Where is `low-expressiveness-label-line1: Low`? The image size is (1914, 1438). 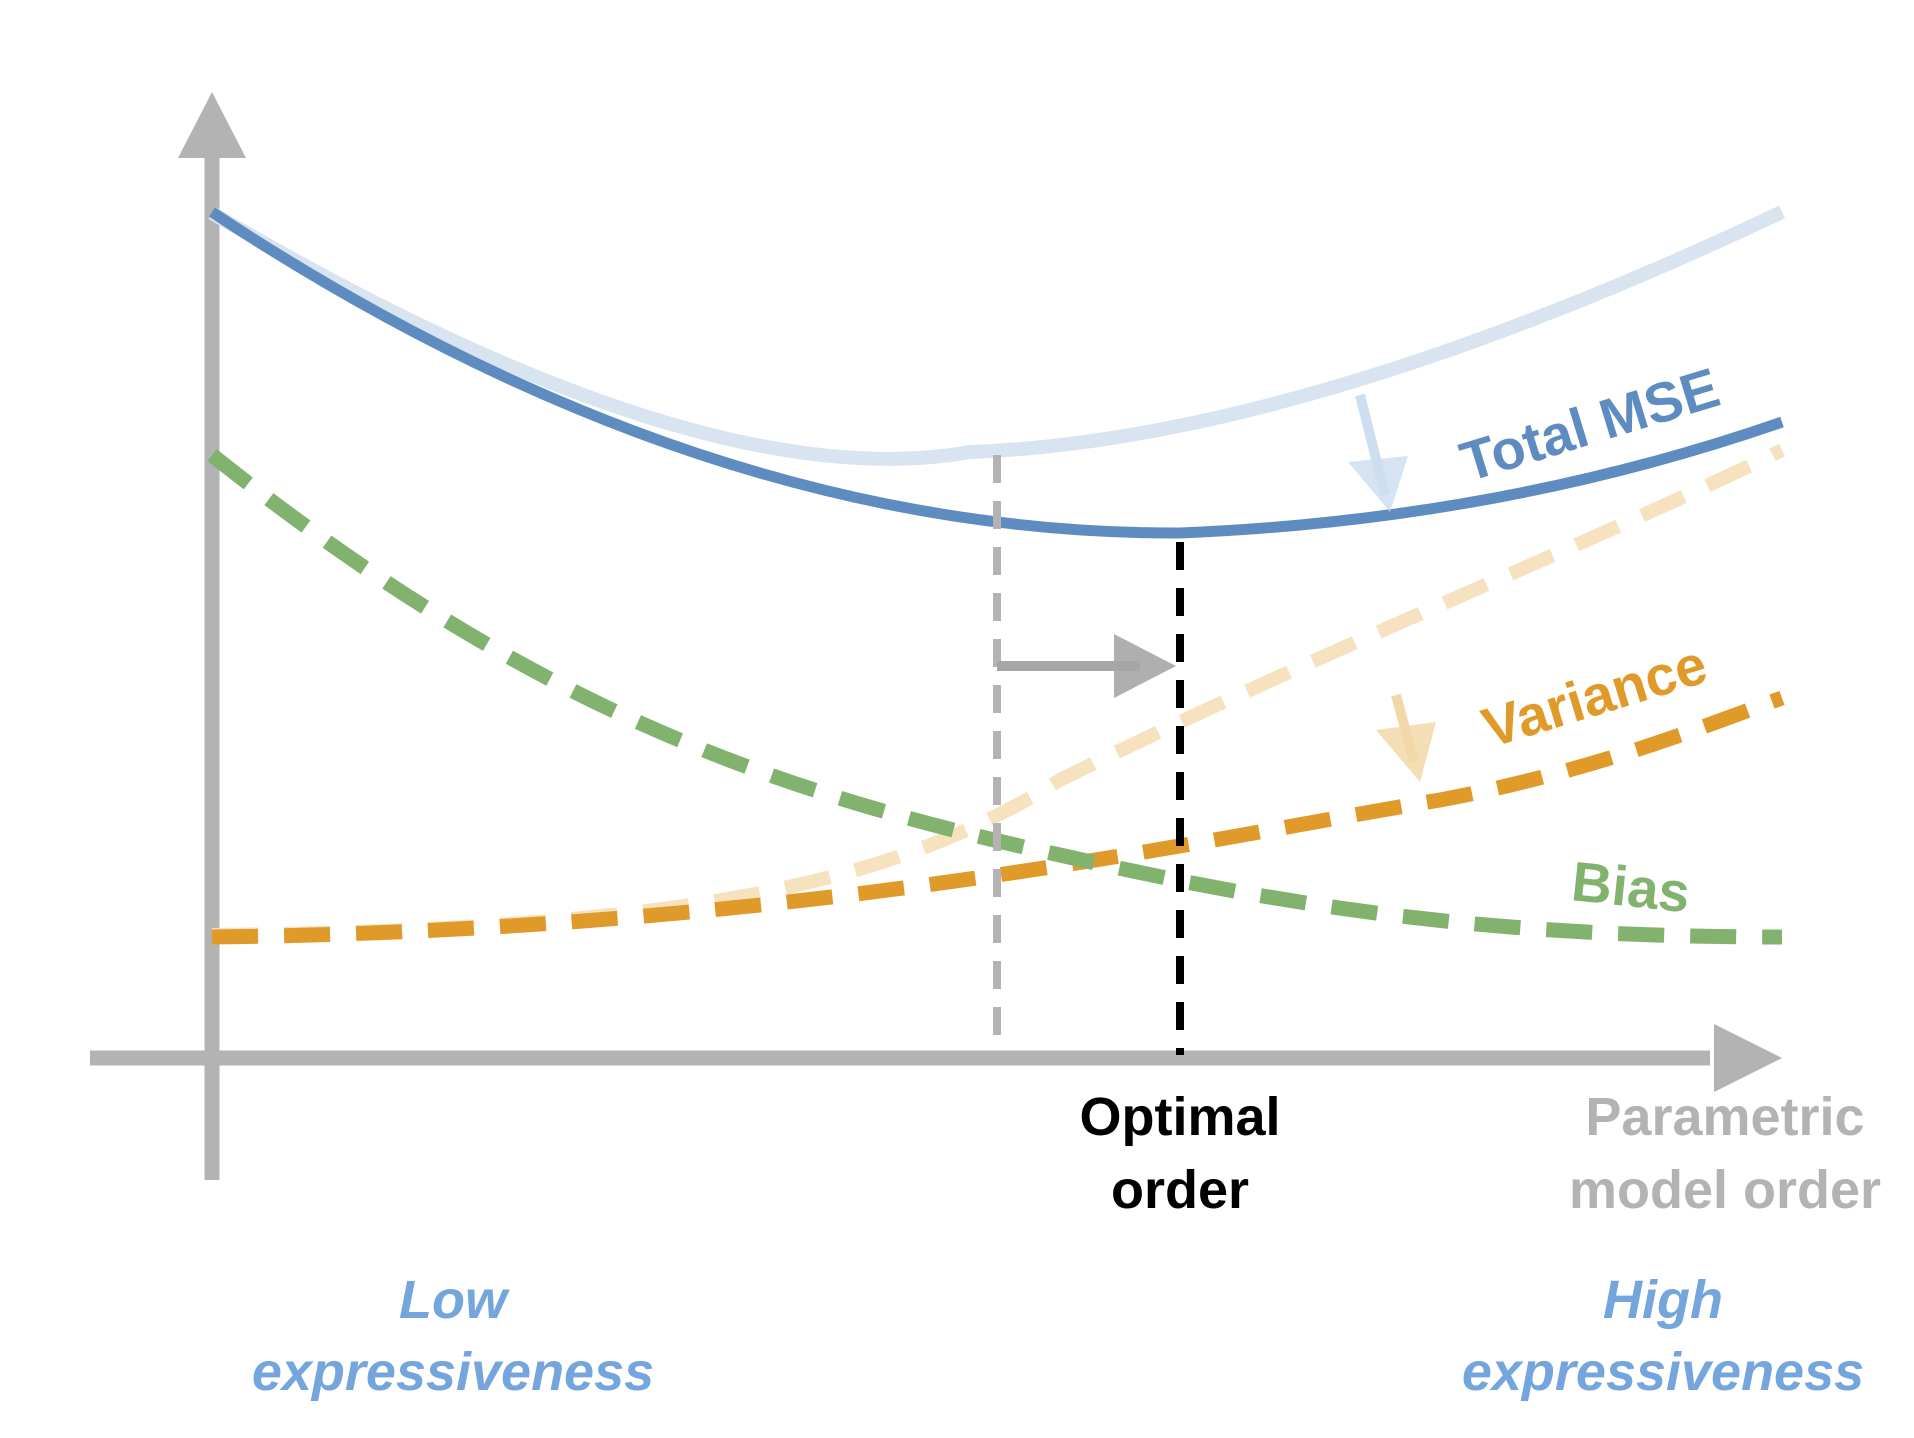 low-expressiveness-label-line1: Low is located at coordinates (454, 1300).